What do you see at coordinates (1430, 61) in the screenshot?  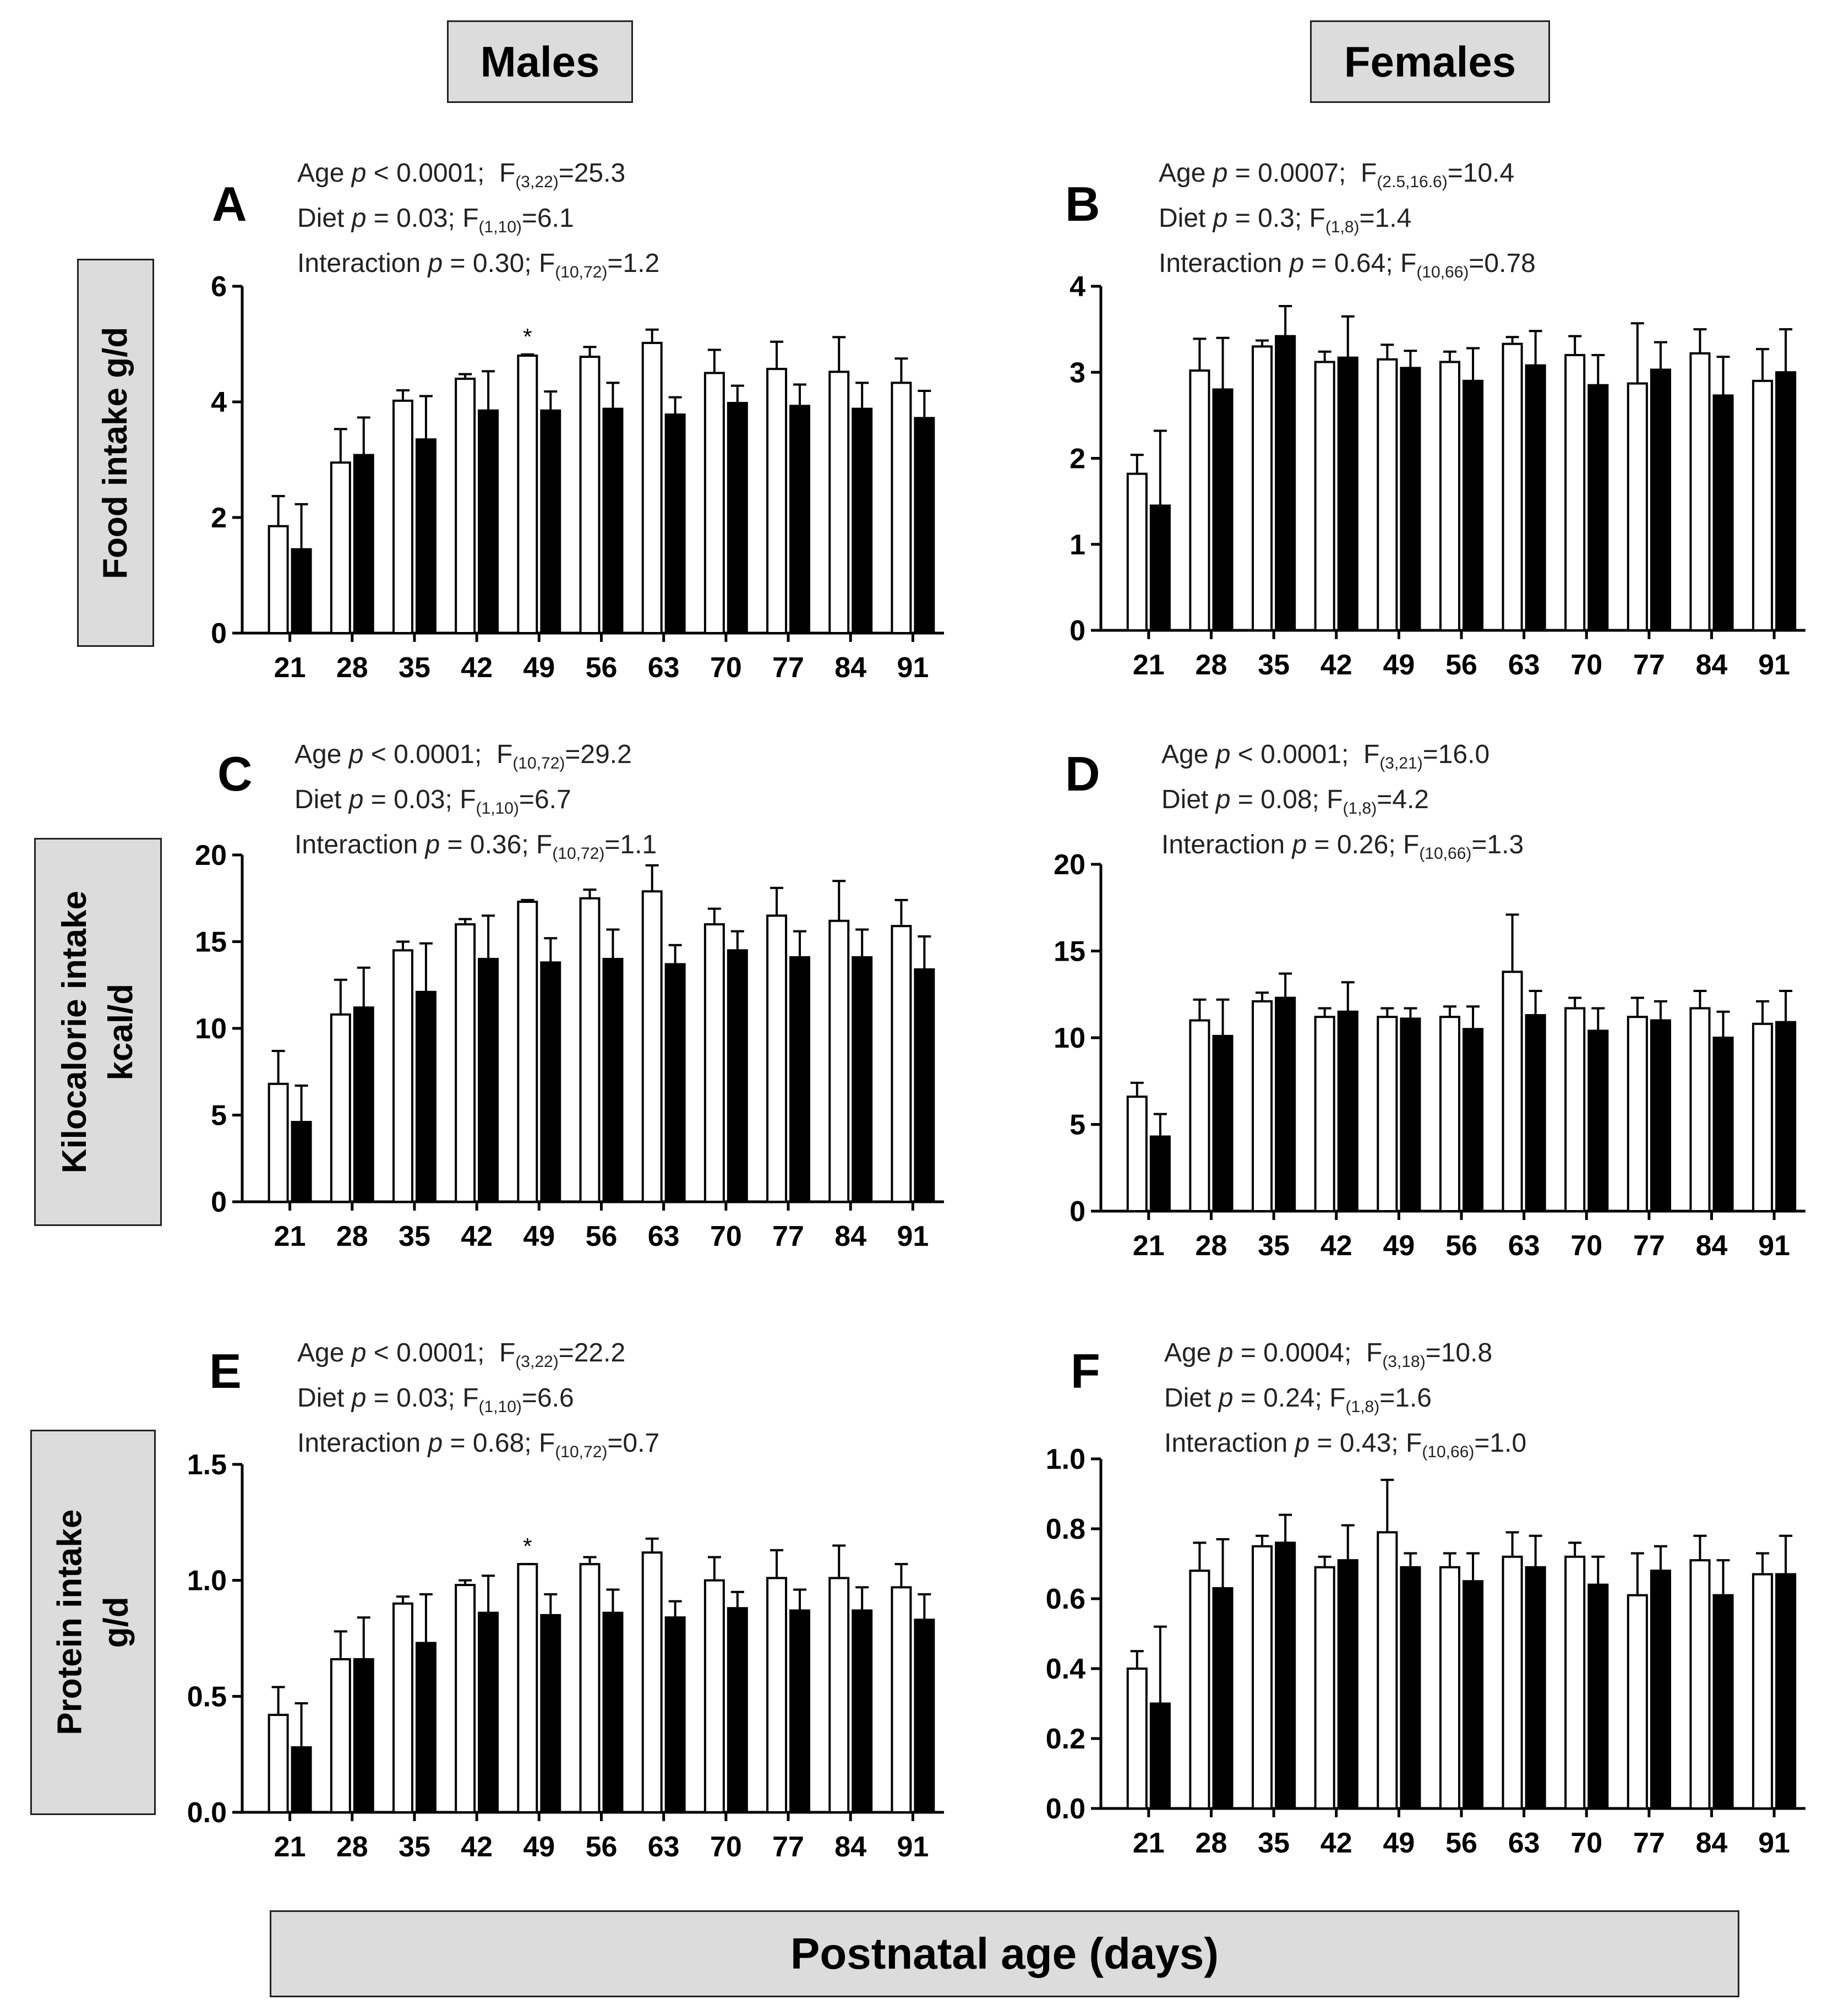 I see `females-header: Females` at bounding box center [1430, 61].